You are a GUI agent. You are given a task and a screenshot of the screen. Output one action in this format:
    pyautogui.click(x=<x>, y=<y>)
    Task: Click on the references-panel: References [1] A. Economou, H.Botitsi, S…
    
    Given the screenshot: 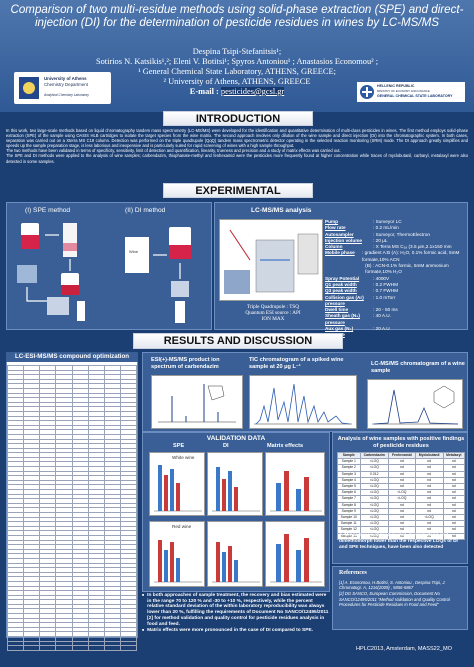 What is the action you would take?
    pyautogui.click(x=400, y=598)
    